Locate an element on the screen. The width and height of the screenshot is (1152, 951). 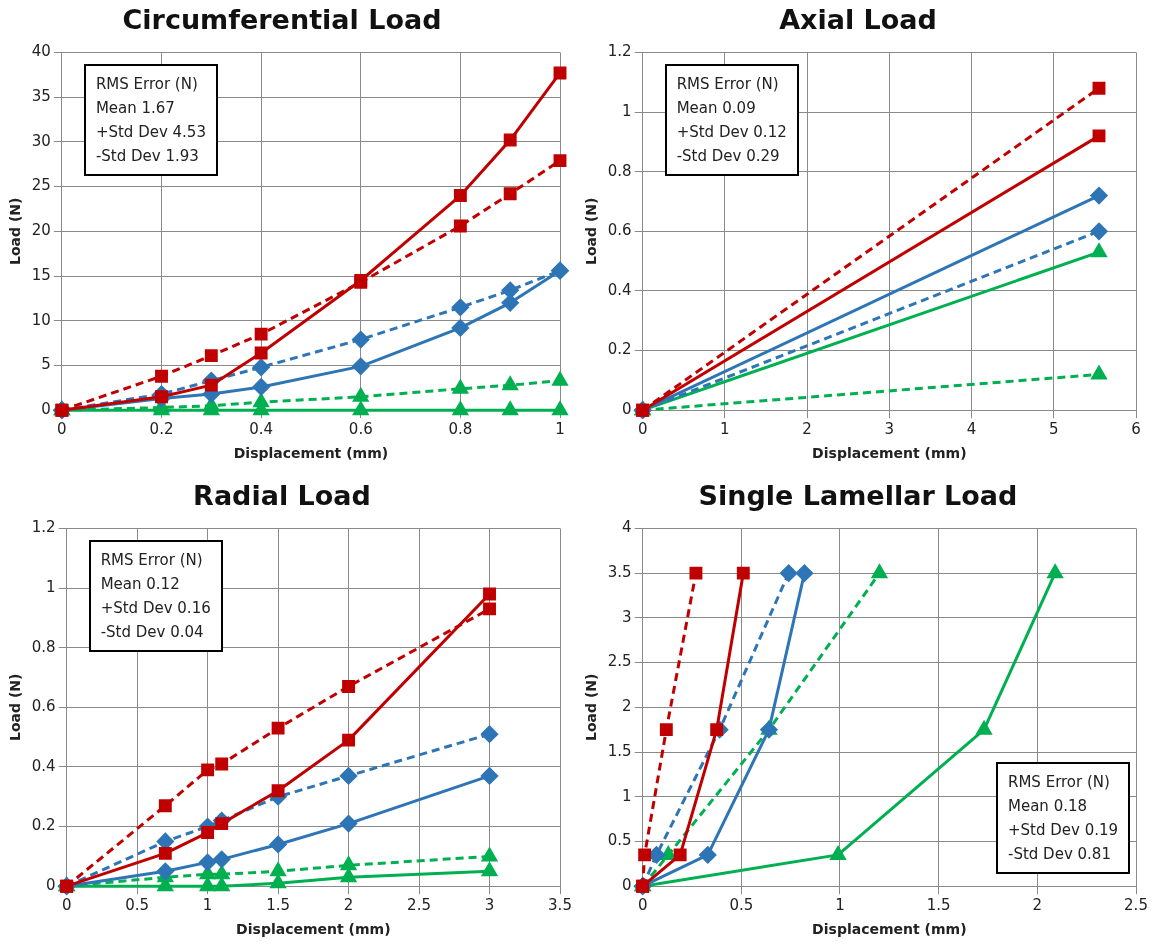
x-tick-label: 0.6 is located at coordinates (360, 429).